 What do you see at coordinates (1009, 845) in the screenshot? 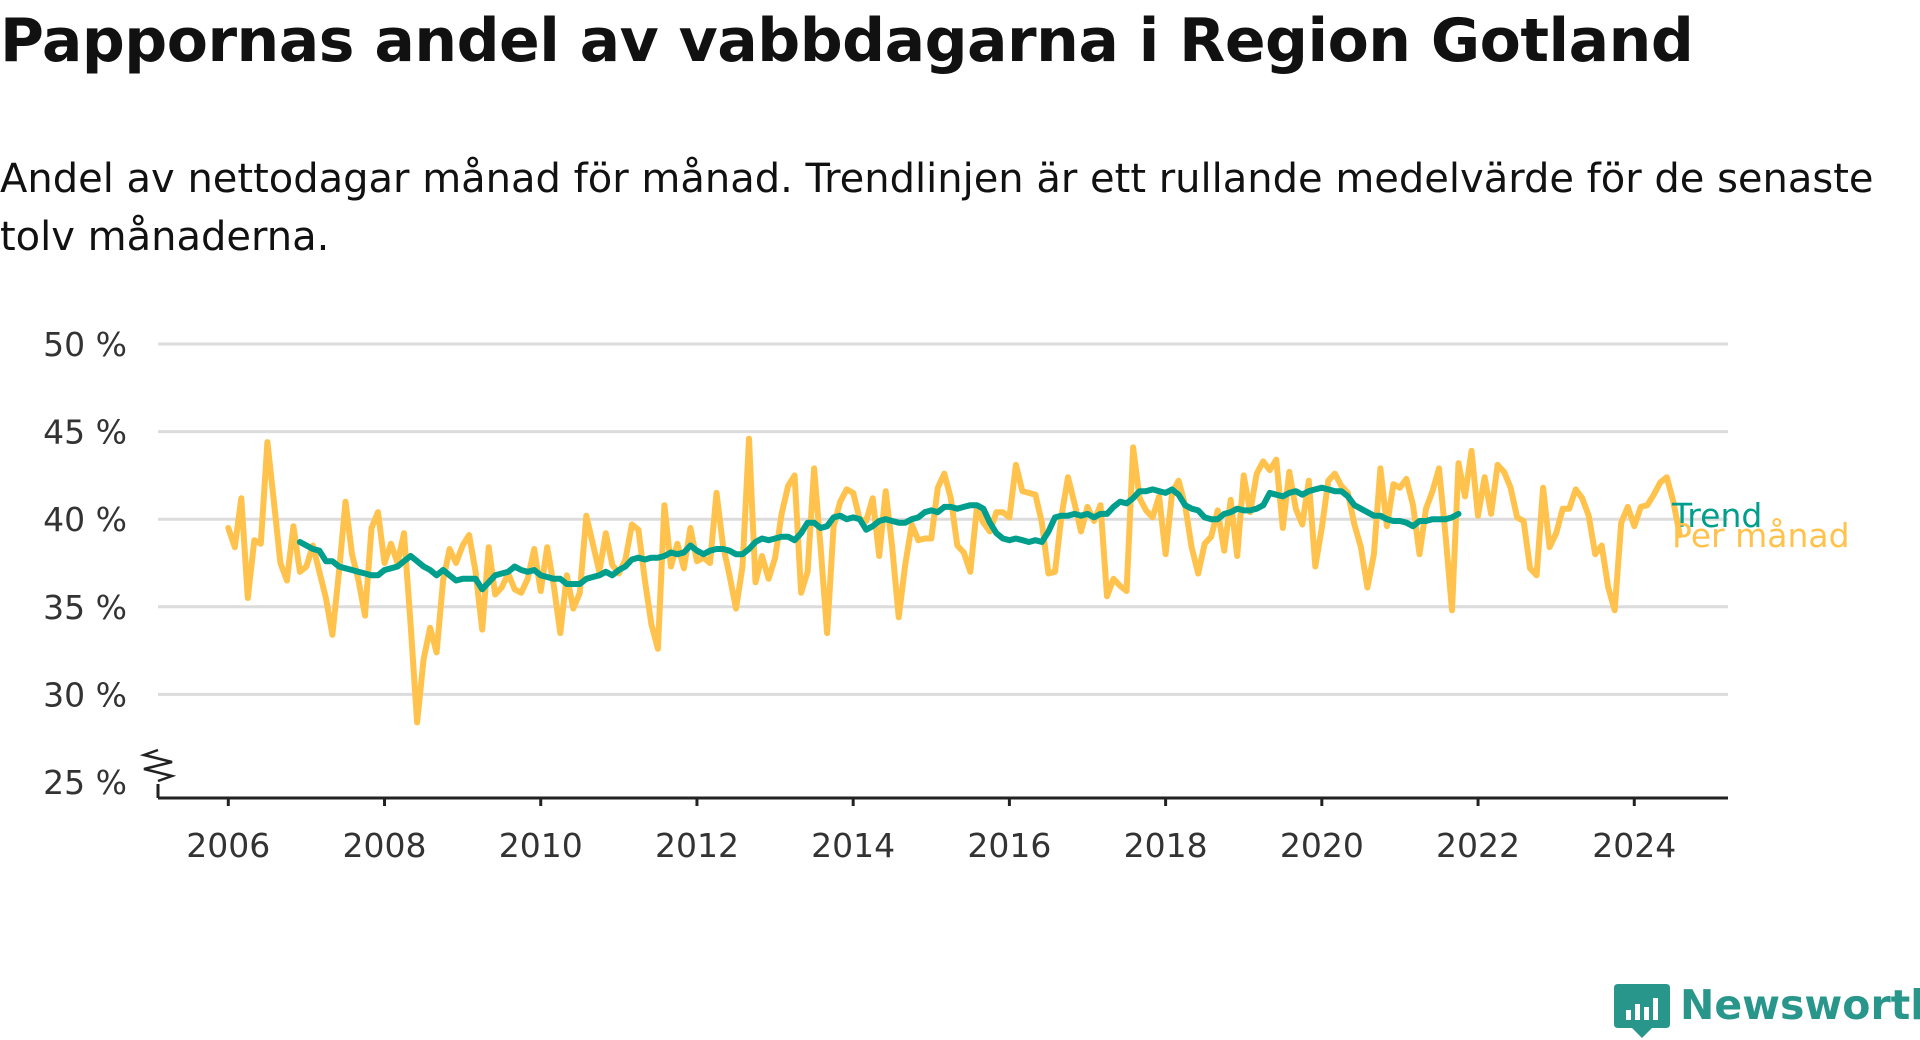
I see `x-tick-label: 2016` at bounding box center [1009, 845].